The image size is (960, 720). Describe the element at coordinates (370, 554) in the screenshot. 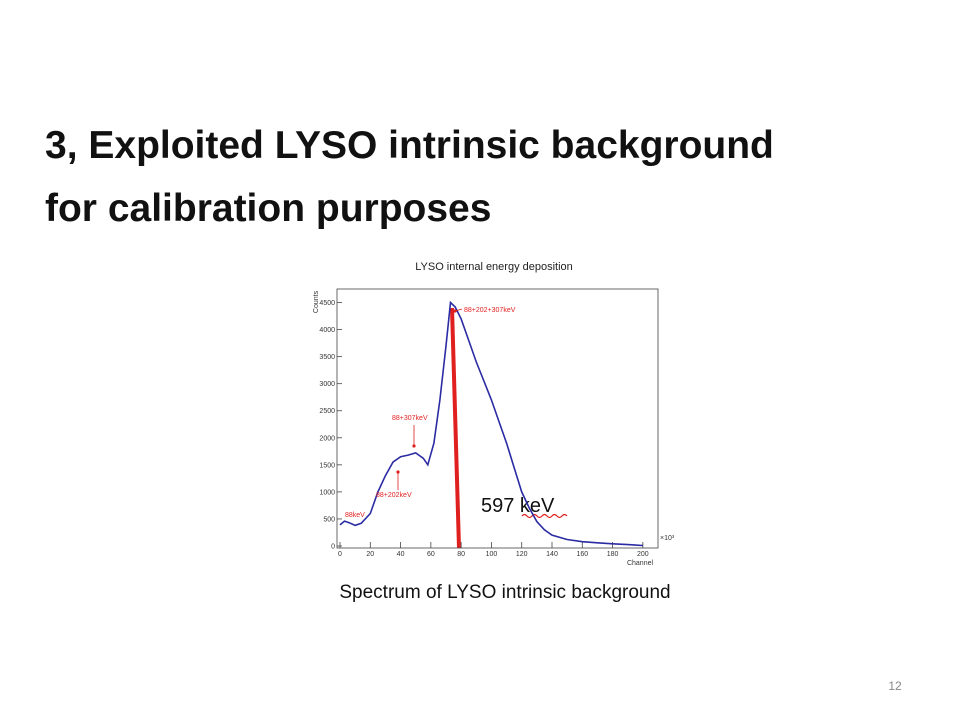

I see `x-tick-label: 20` at that location.